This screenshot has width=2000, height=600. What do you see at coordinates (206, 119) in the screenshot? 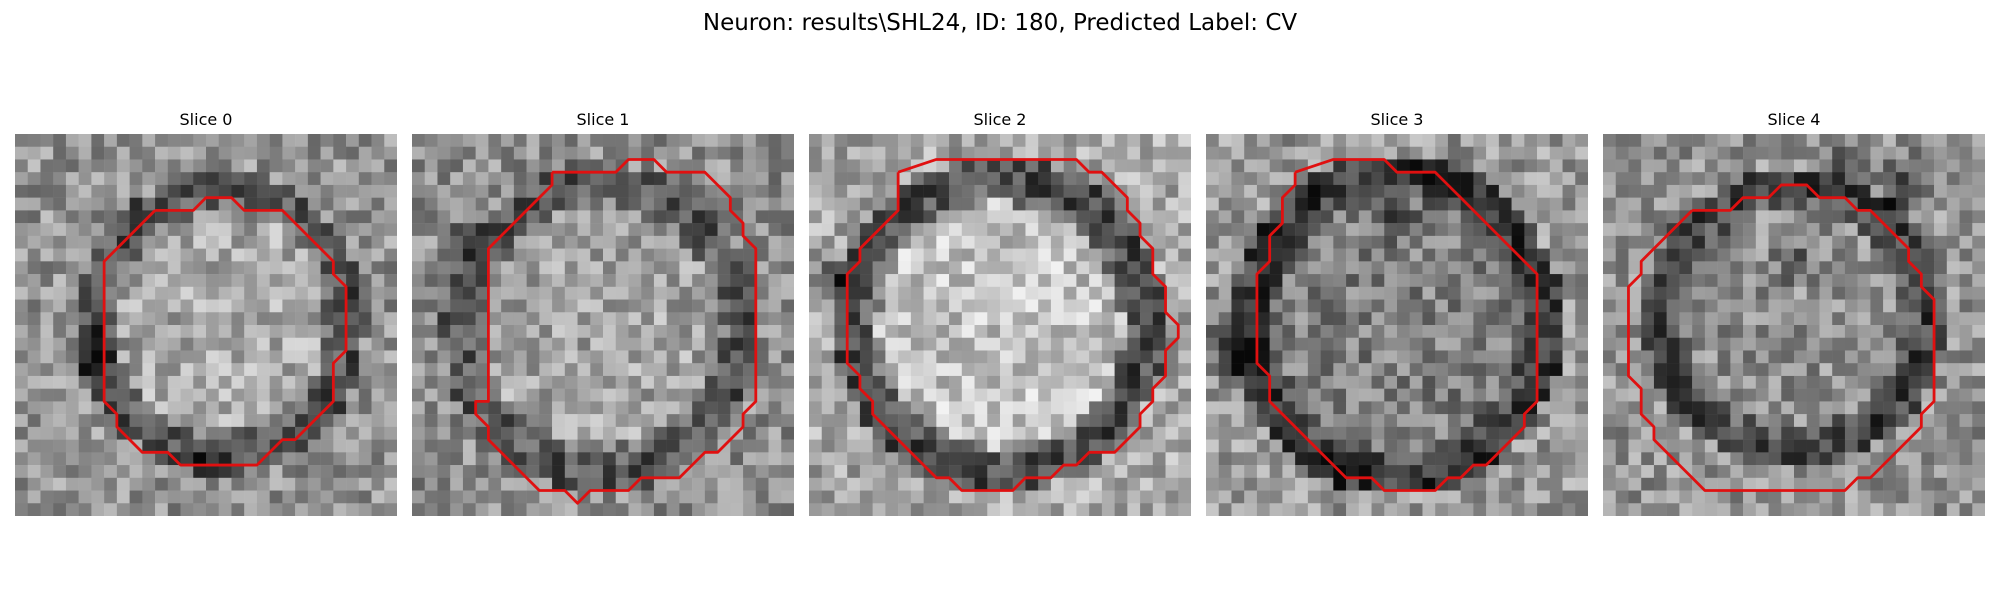
I see `slice-title: Slice 0` at bounding box center [206, 119].